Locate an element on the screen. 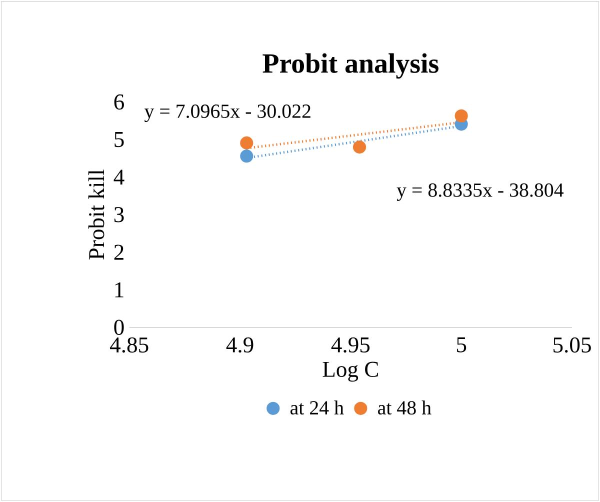 The height and width of the screenshot is (502, 600). x-tick-label: 4.95 is located at coordinates (350, 345).